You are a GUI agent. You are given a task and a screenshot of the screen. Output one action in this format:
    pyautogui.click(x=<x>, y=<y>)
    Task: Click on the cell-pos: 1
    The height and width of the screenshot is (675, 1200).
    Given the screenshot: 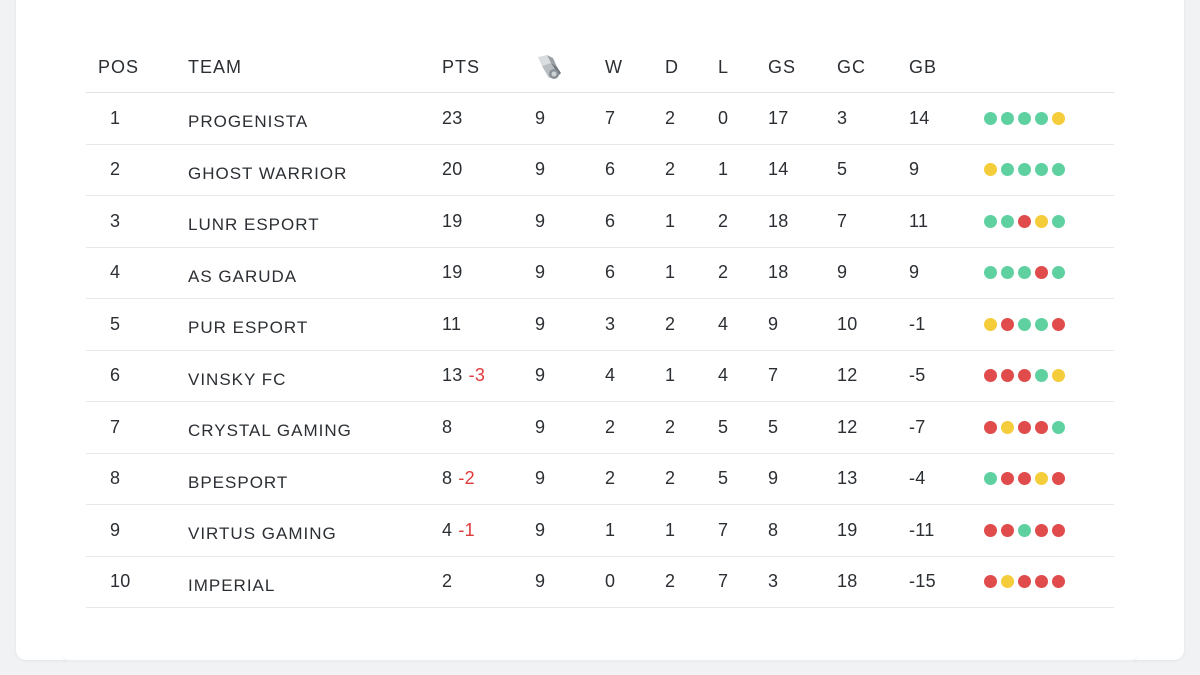 What is the action you would take?
    pyautogui.click(x=115, y=118)
    